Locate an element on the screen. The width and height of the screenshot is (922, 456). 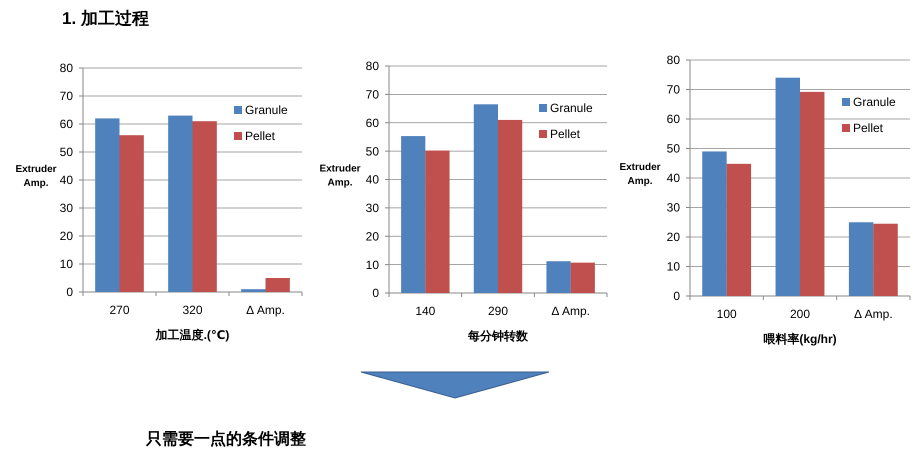
x-tick-label: 140 is located at coordinates (425, 311).